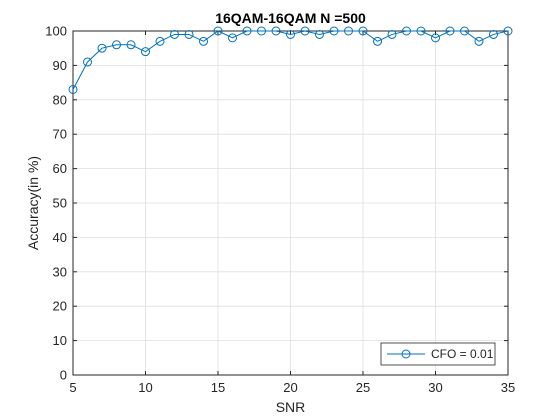 Image resolution: width=560 pixels, height=420 pixels. I want to click on legend-label: CFO = 0.01, so click(462, 354).